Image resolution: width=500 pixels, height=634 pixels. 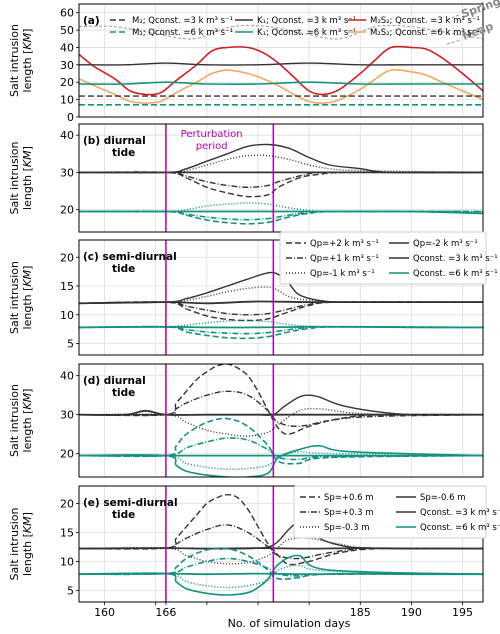 I want to click on legend-label: M₂S₂; Qconst. =3 k m³ s⁻¹, so click(x=425, y=21).